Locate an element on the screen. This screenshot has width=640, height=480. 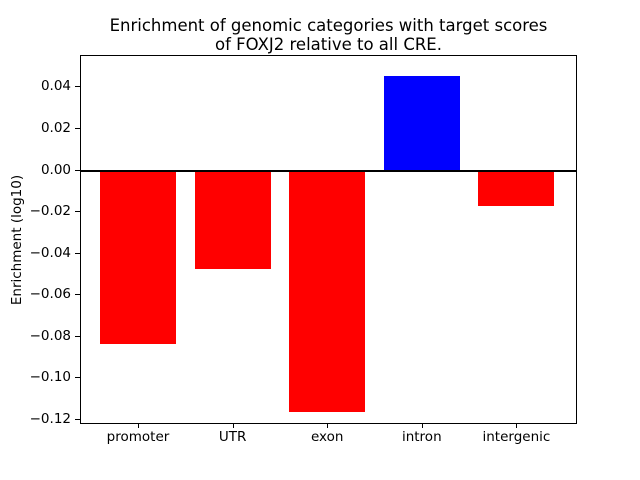
x-tick-label-promoter: promoter is located at coordinates (138, 437).